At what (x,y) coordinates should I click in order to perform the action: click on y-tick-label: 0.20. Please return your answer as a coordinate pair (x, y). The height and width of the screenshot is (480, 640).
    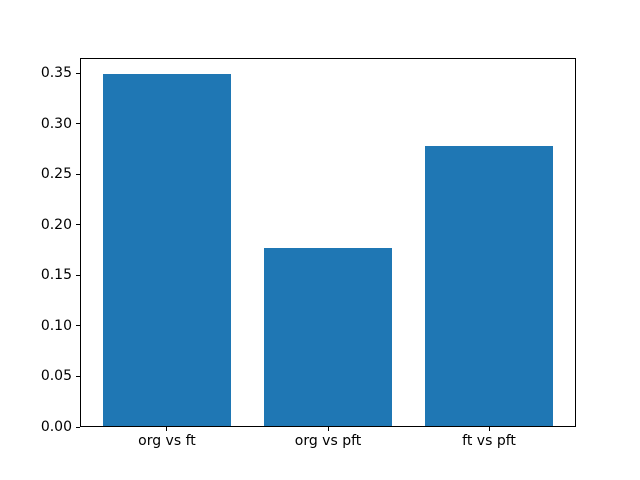
    Looking at the image, I should click on (56, 224).